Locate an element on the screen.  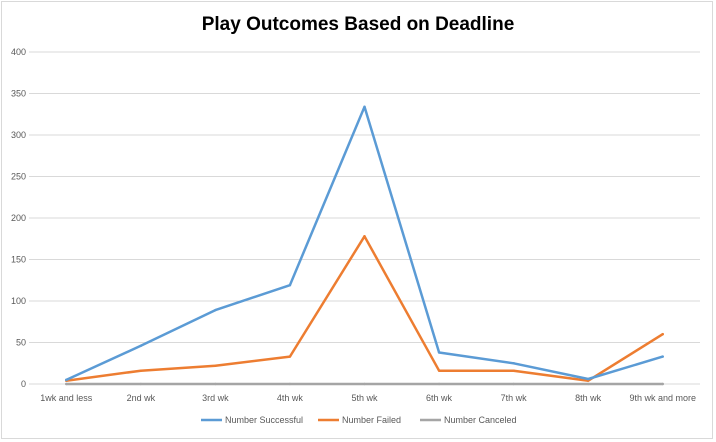
legend-item: Number Successful is located at coordinates (252, 420).